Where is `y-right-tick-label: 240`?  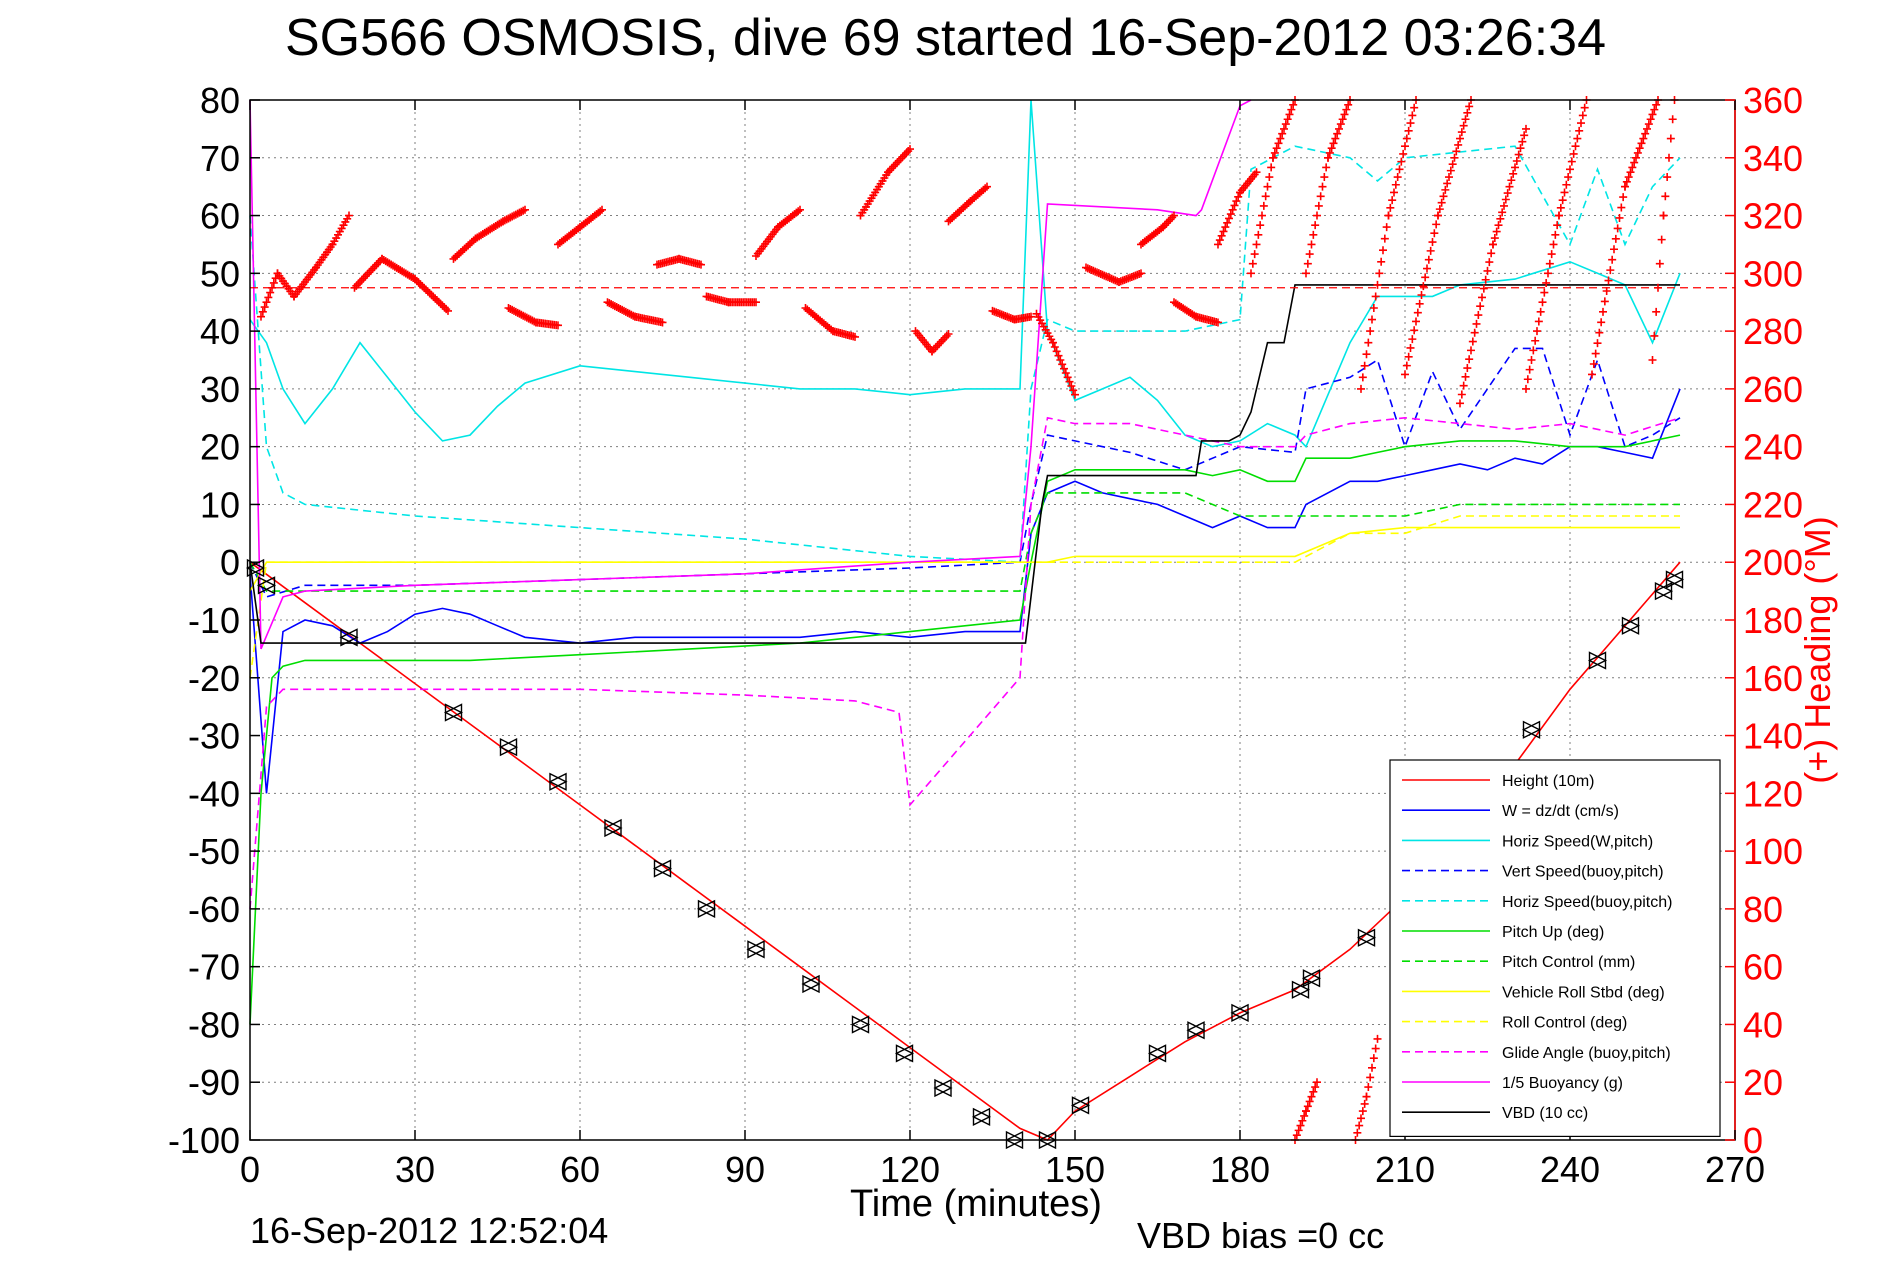
y-right-tick-label: 240 is located at coordinates (1773, 447).